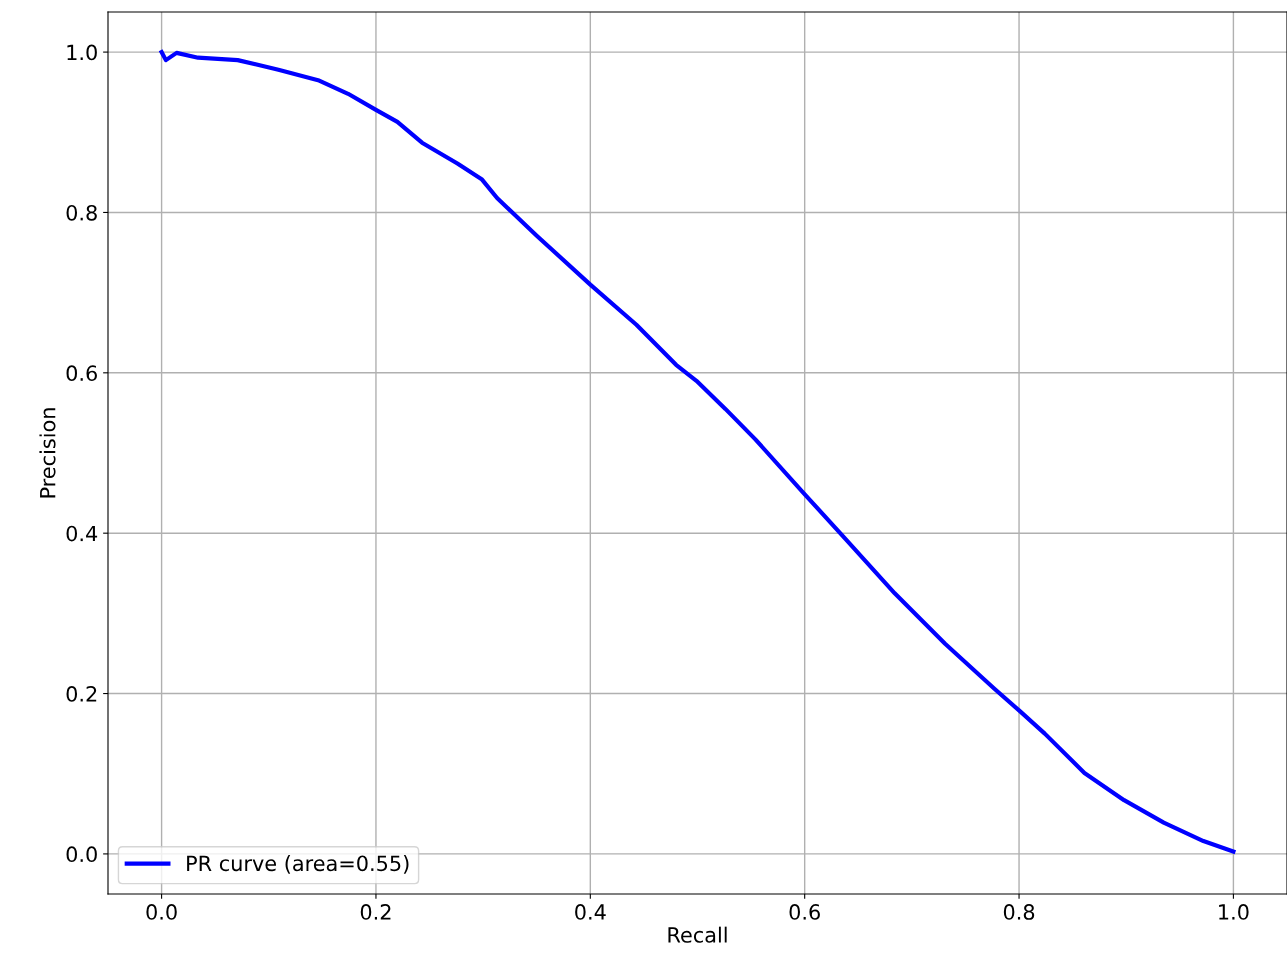 Image resolution: width=1287 pixels, height=974 pixels. I want to click on y-tick-label: 0.6, so click(81, 373).